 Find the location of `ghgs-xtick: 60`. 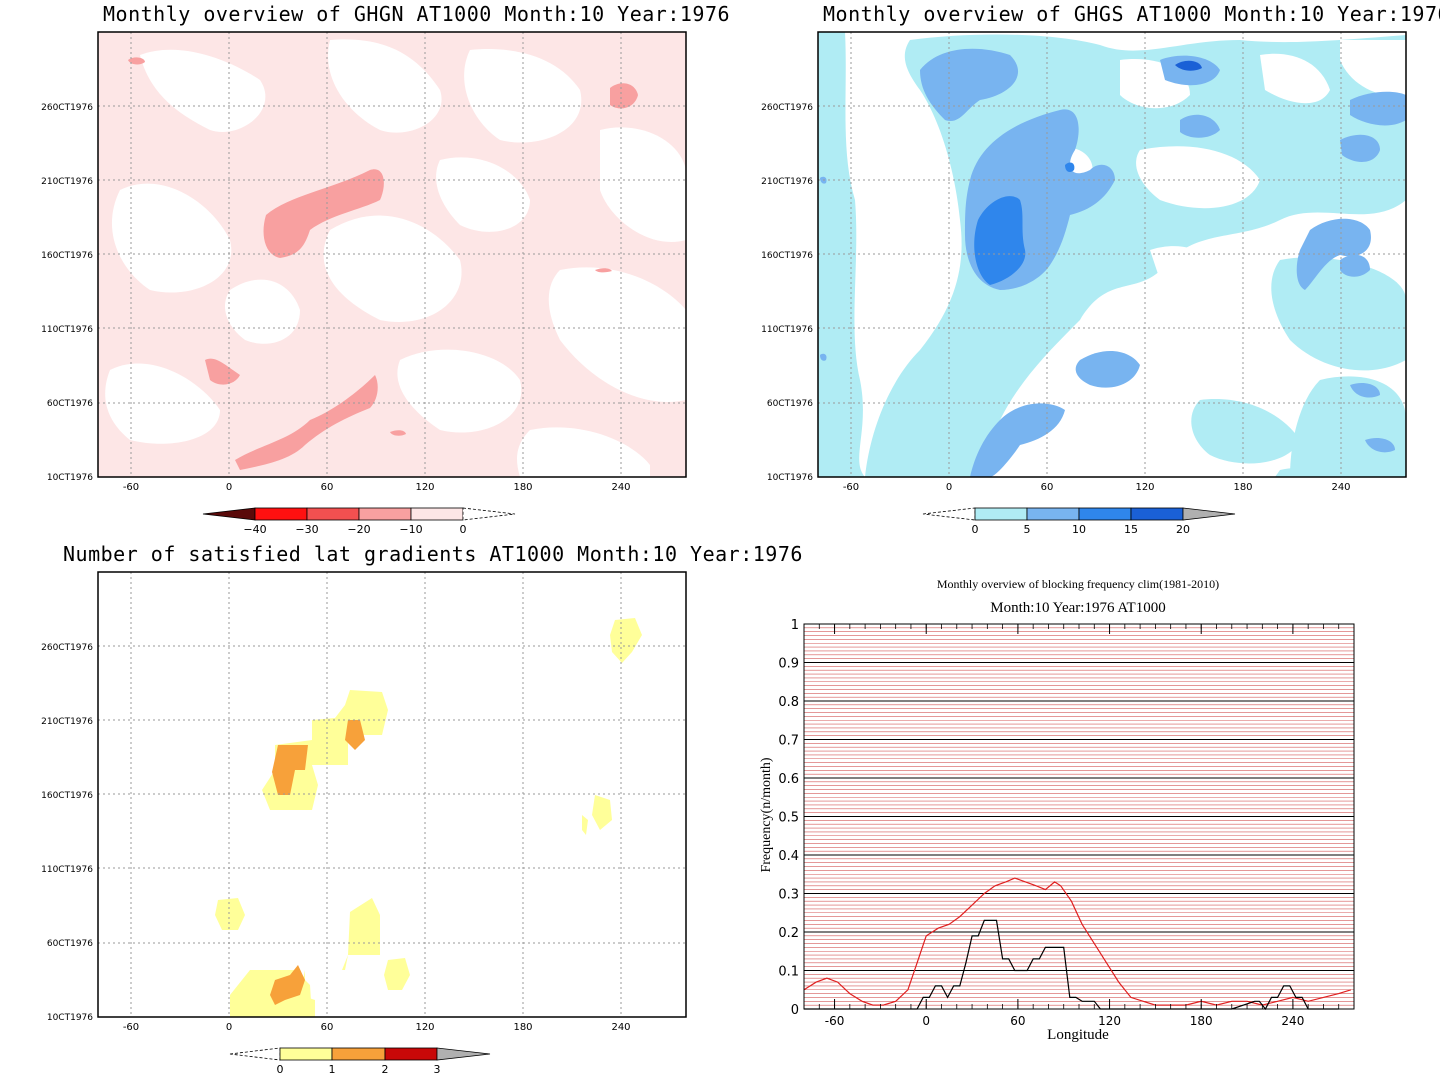

ghgs-xtick: 60 is located at coordinates (1047, 487).